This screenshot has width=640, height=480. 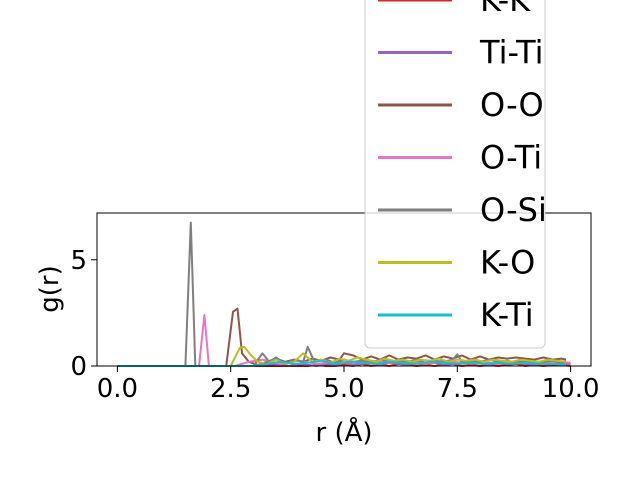 I want to click on legend-entry-o-si: O-Si, so click(x=462, y=210).